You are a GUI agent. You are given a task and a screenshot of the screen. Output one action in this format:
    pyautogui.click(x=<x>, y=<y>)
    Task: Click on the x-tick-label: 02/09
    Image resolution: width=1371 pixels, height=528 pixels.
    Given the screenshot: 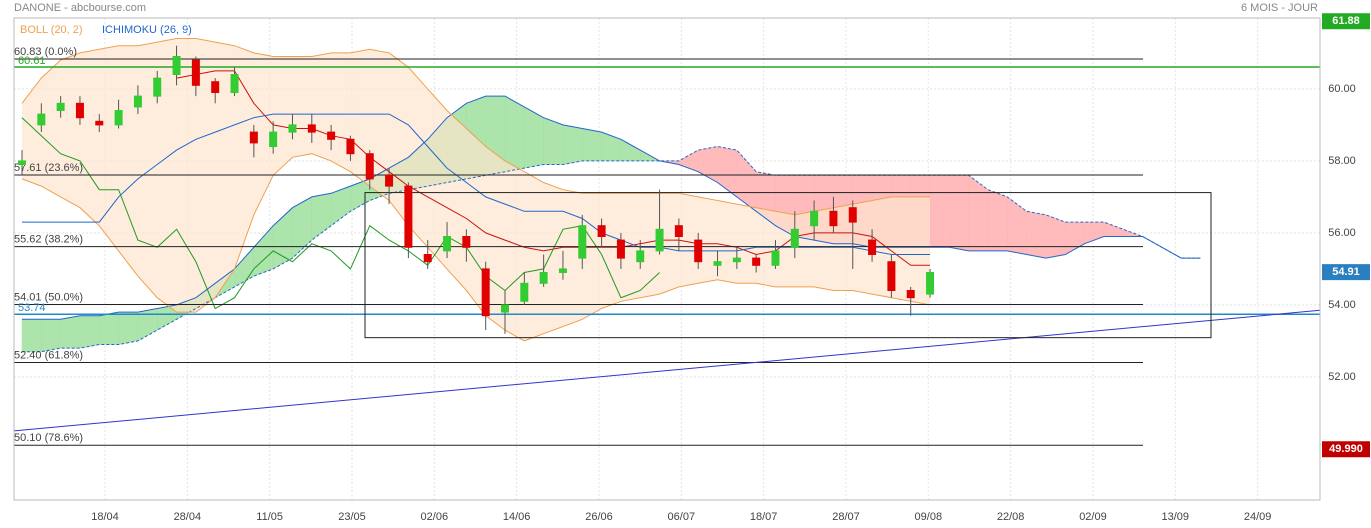 What is the action you would take?
    pyautogui.click(x=1093, y=517)
    